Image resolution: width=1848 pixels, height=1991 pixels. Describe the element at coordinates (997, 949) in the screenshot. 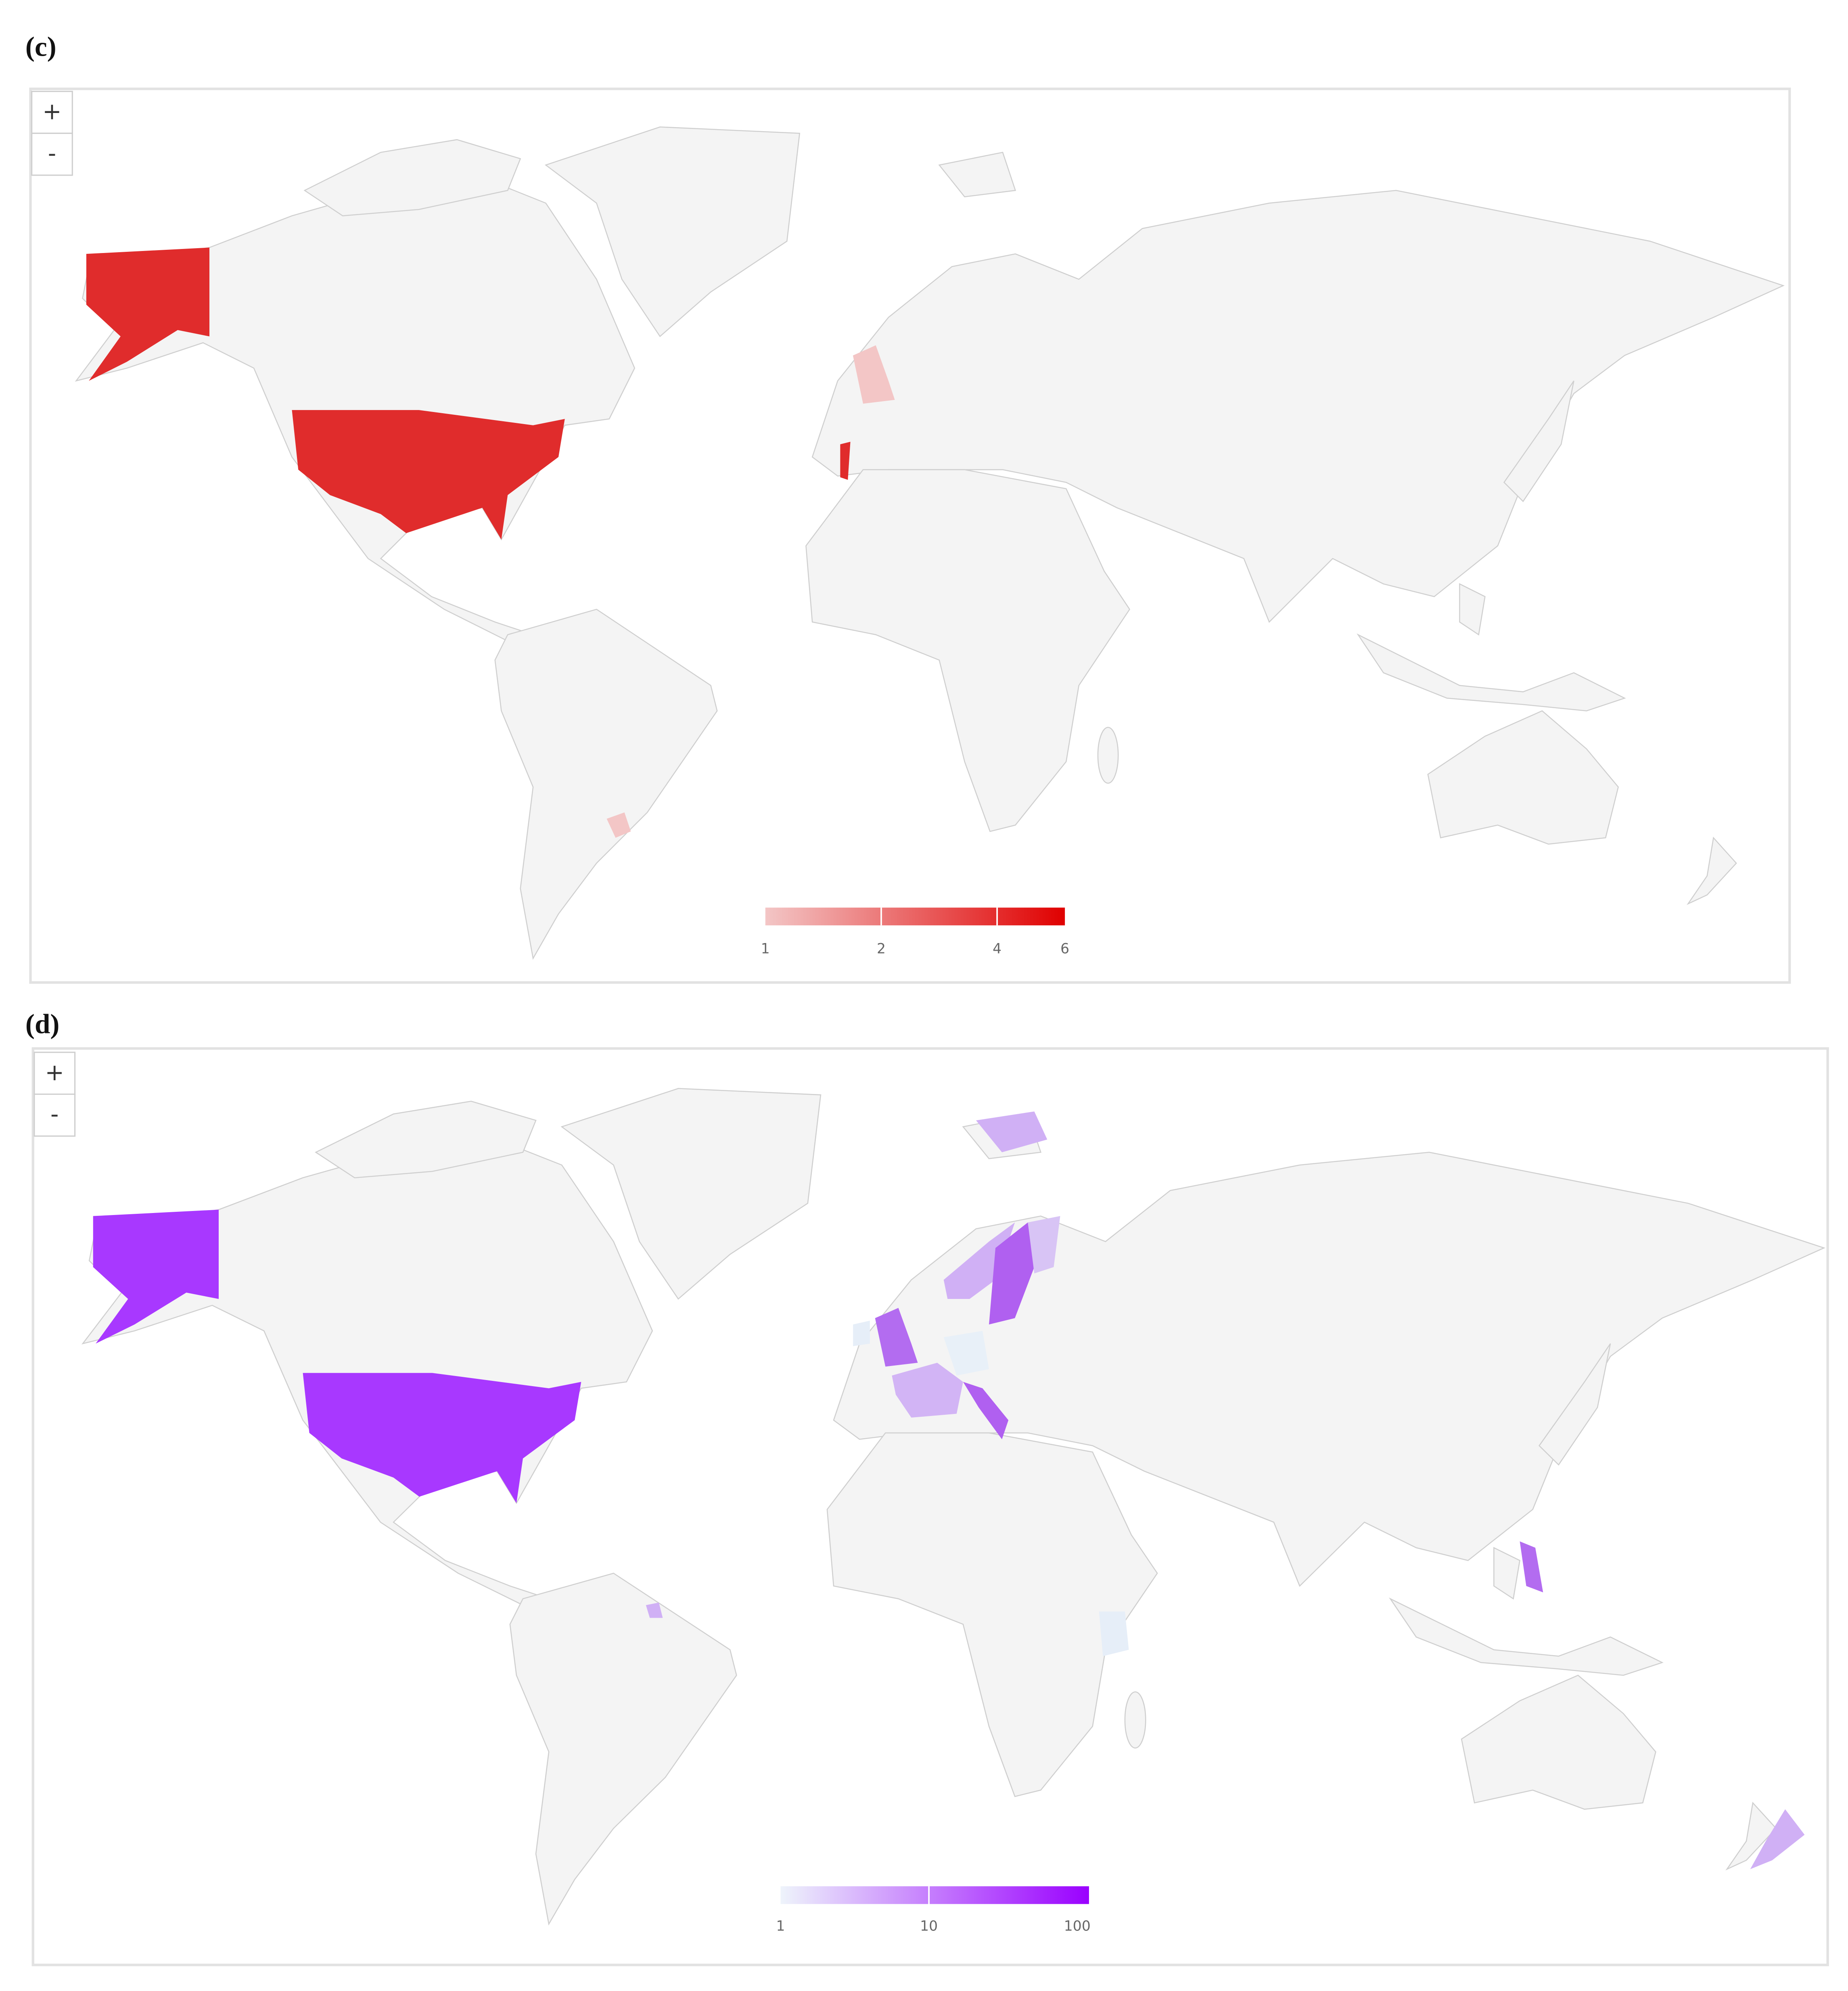

I see `legend-tick-label: 4` at that location.